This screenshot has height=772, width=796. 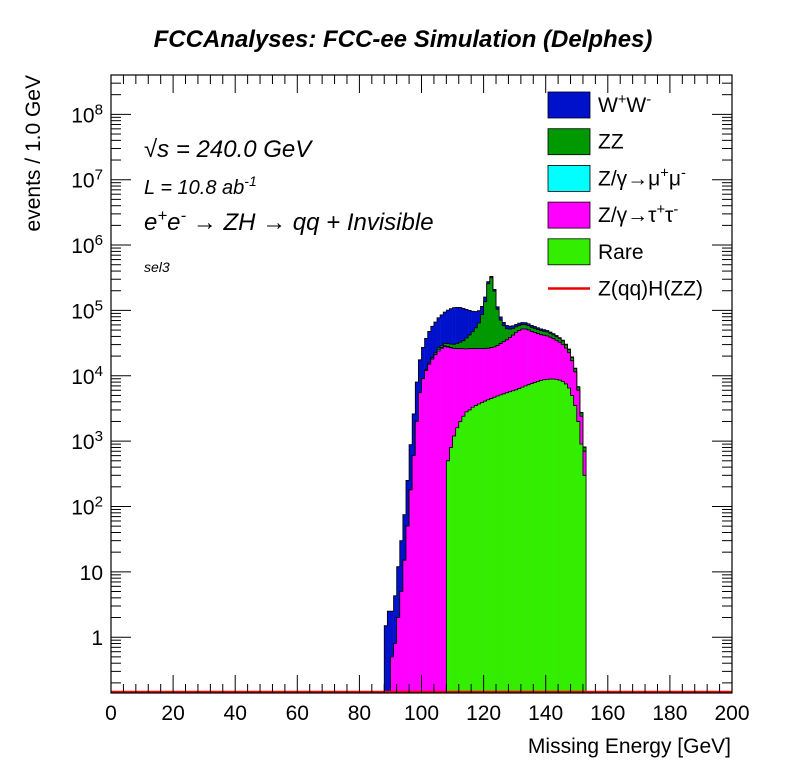 I want to click on legend-entry-z-qq-h-zz: Z(qq)H(ZZ), so click(x=625, y=289).